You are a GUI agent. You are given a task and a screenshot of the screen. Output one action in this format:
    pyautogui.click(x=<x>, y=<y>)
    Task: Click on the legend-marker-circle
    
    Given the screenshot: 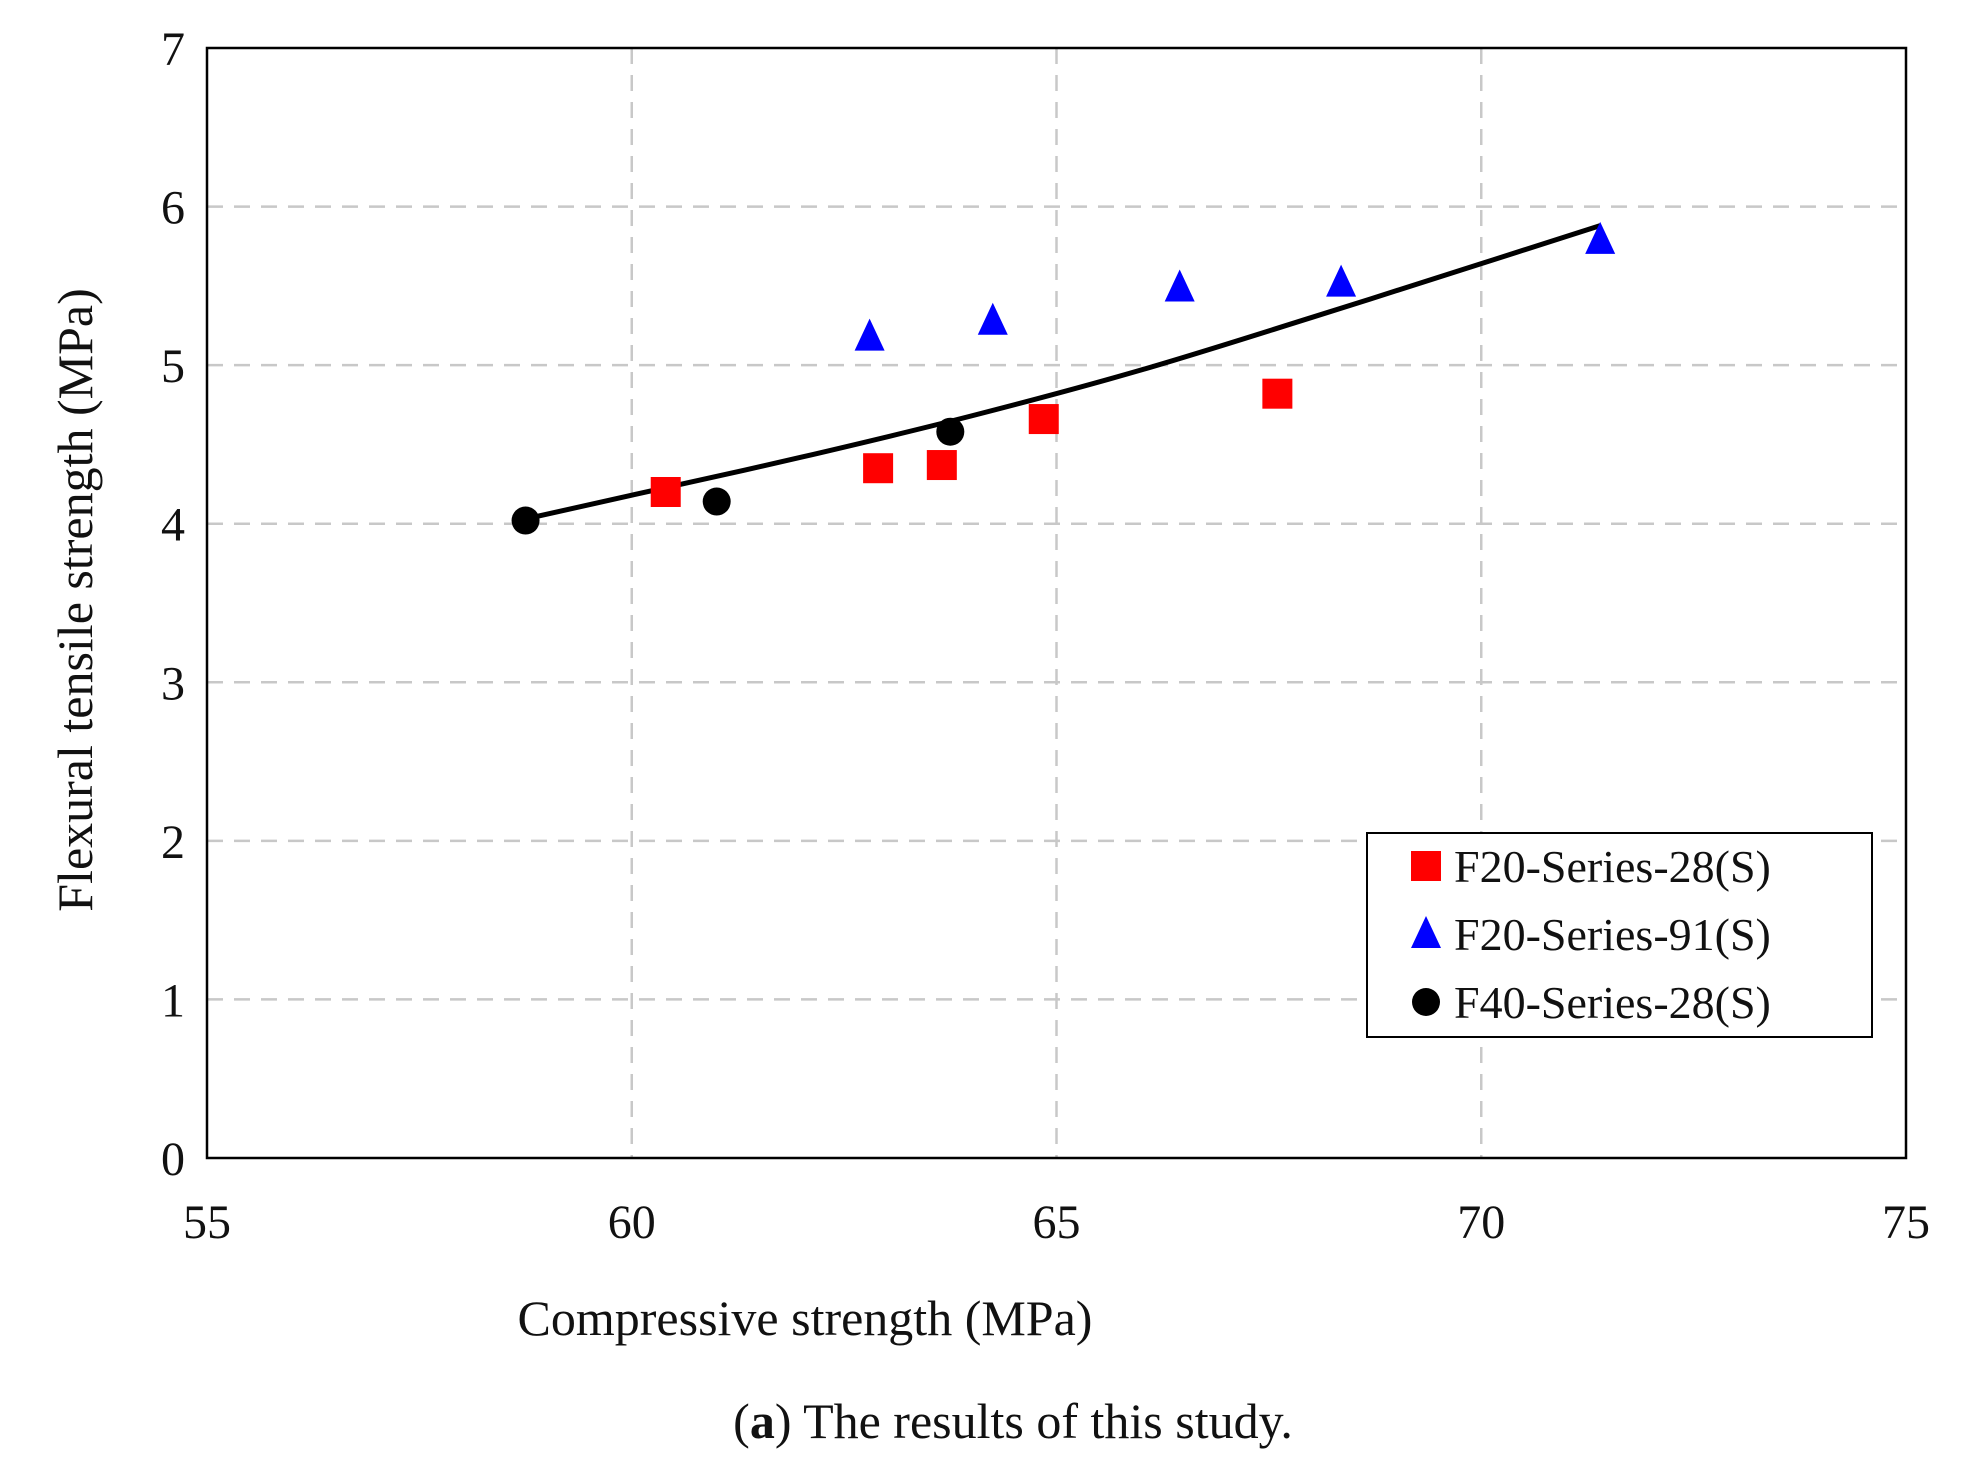 What is the action you would take?
    pyautogui.click(x=1426, y=1002)
    